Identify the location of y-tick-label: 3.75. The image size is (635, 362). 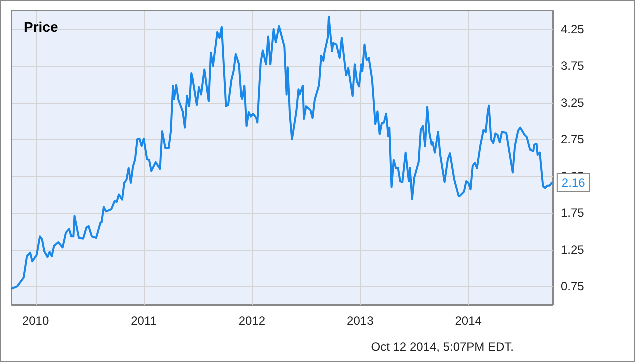
(573, 66).